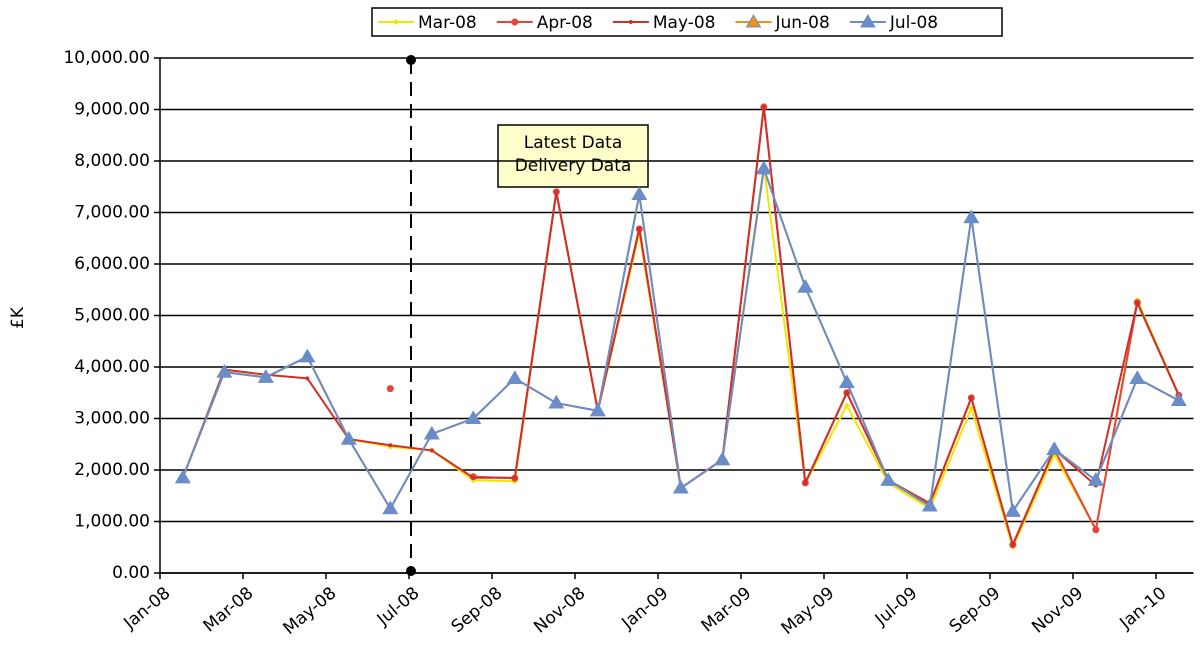  What do you see at coordinates (913, 23) in the screenshot?
I see `legend-label: Jul-08` at bounding box center [913, 23].